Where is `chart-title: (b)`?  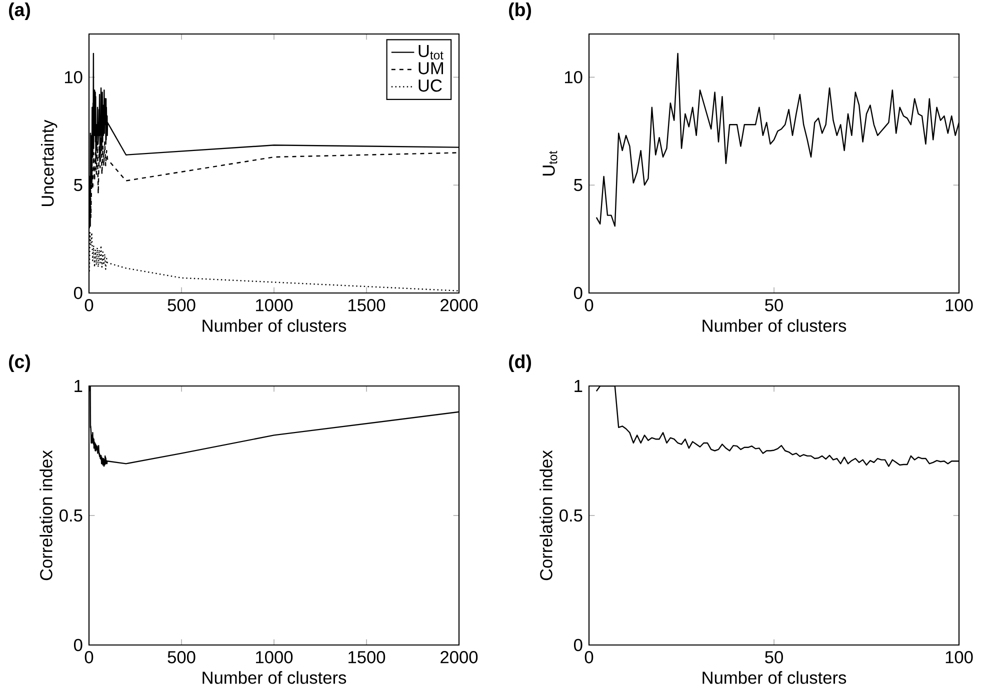
chart-title: (b) is located at coordinates (520, 11).